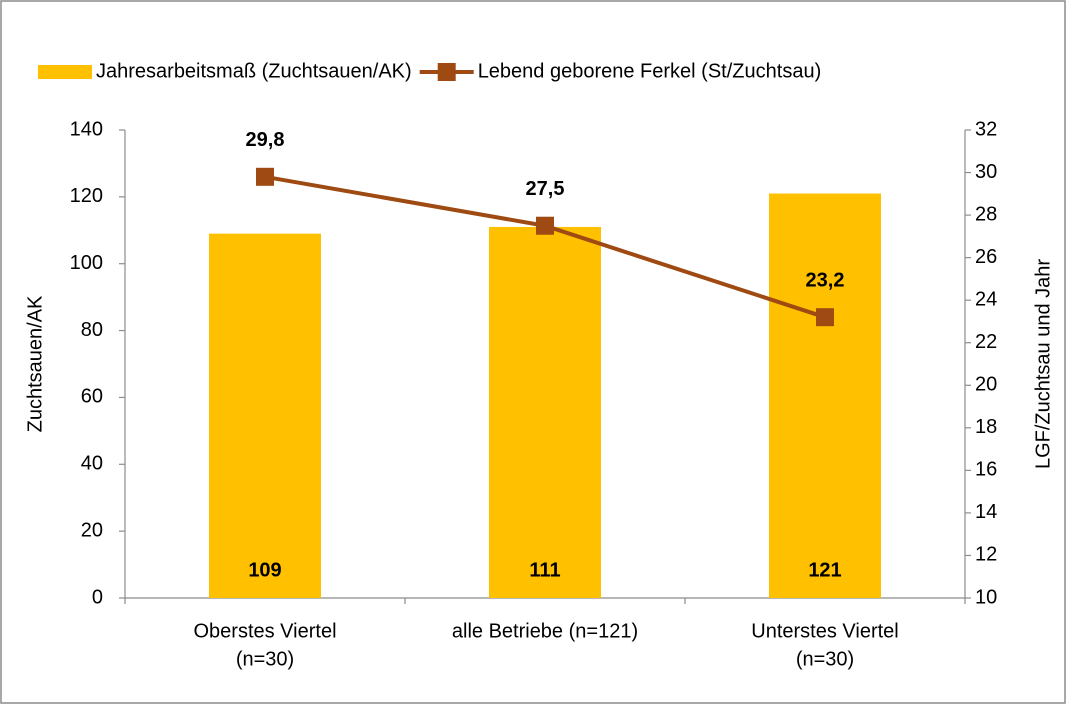  What do you see at coordinates (86, 196) in the screenshot?
I see `y-tick-label: 120` at bounding box center [86, 196].